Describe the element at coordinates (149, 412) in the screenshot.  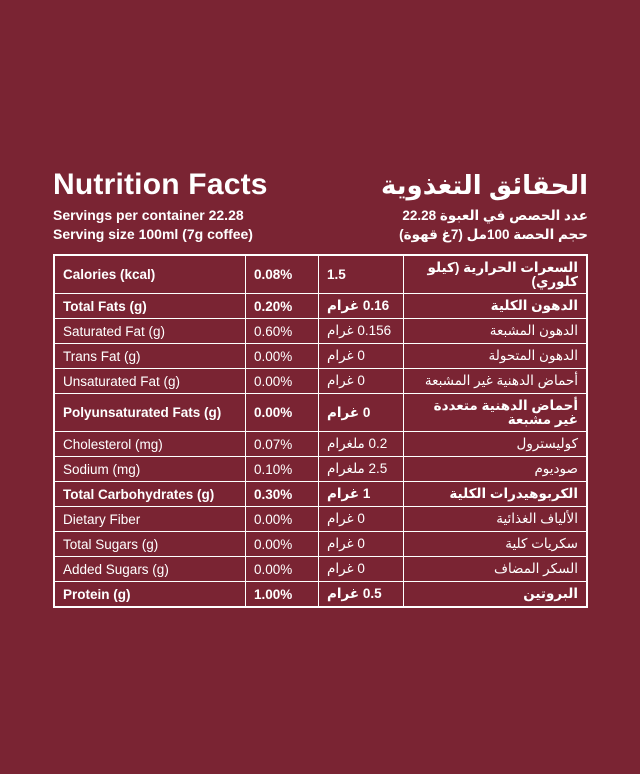
I see `nutrient-name-english: Polyunsaturated Fats (g)` at that location.